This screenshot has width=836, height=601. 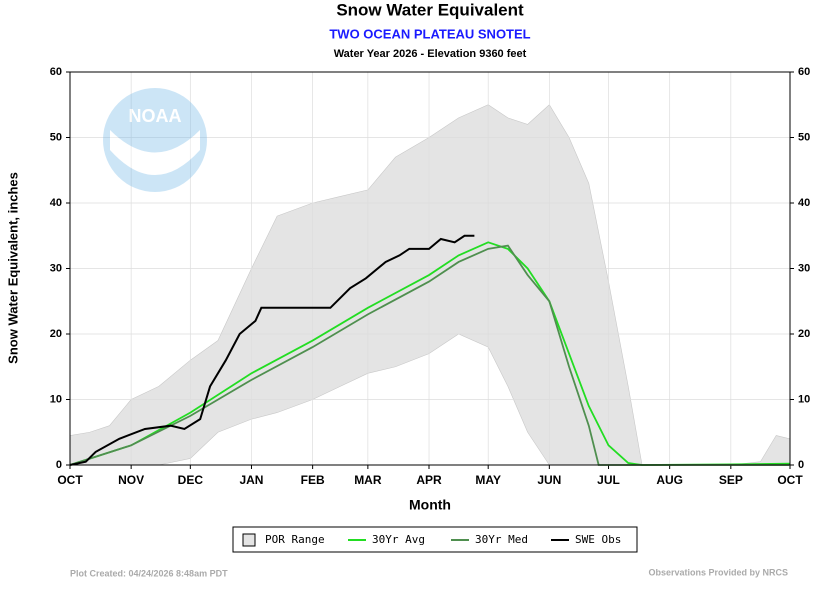 I want to click on logo: NOAA, so click(x=155, y=140).